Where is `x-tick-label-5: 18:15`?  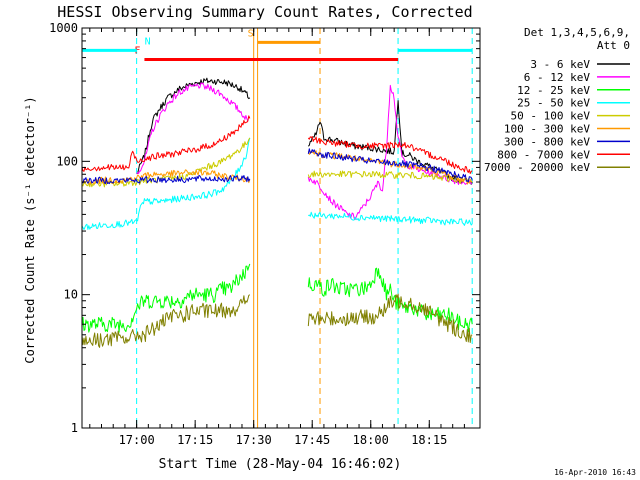 x-tick-label-5: 18:15 is located at coordinates (429, 440).